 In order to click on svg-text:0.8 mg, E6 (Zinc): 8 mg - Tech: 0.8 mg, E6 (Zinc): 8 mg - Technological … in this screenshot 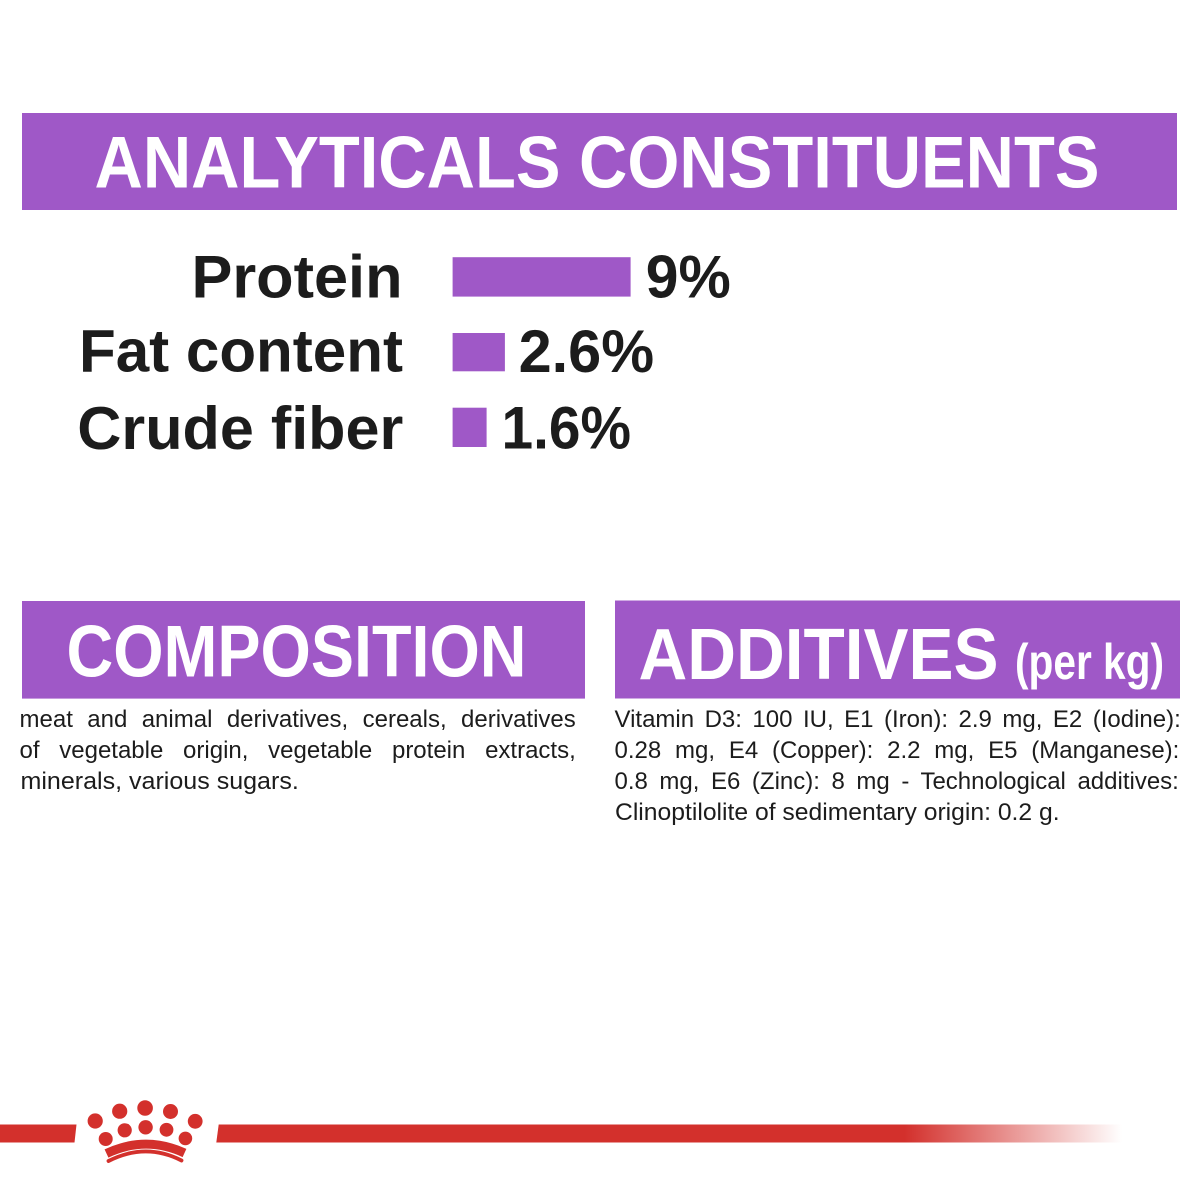, I will do `click(897, 781)`.